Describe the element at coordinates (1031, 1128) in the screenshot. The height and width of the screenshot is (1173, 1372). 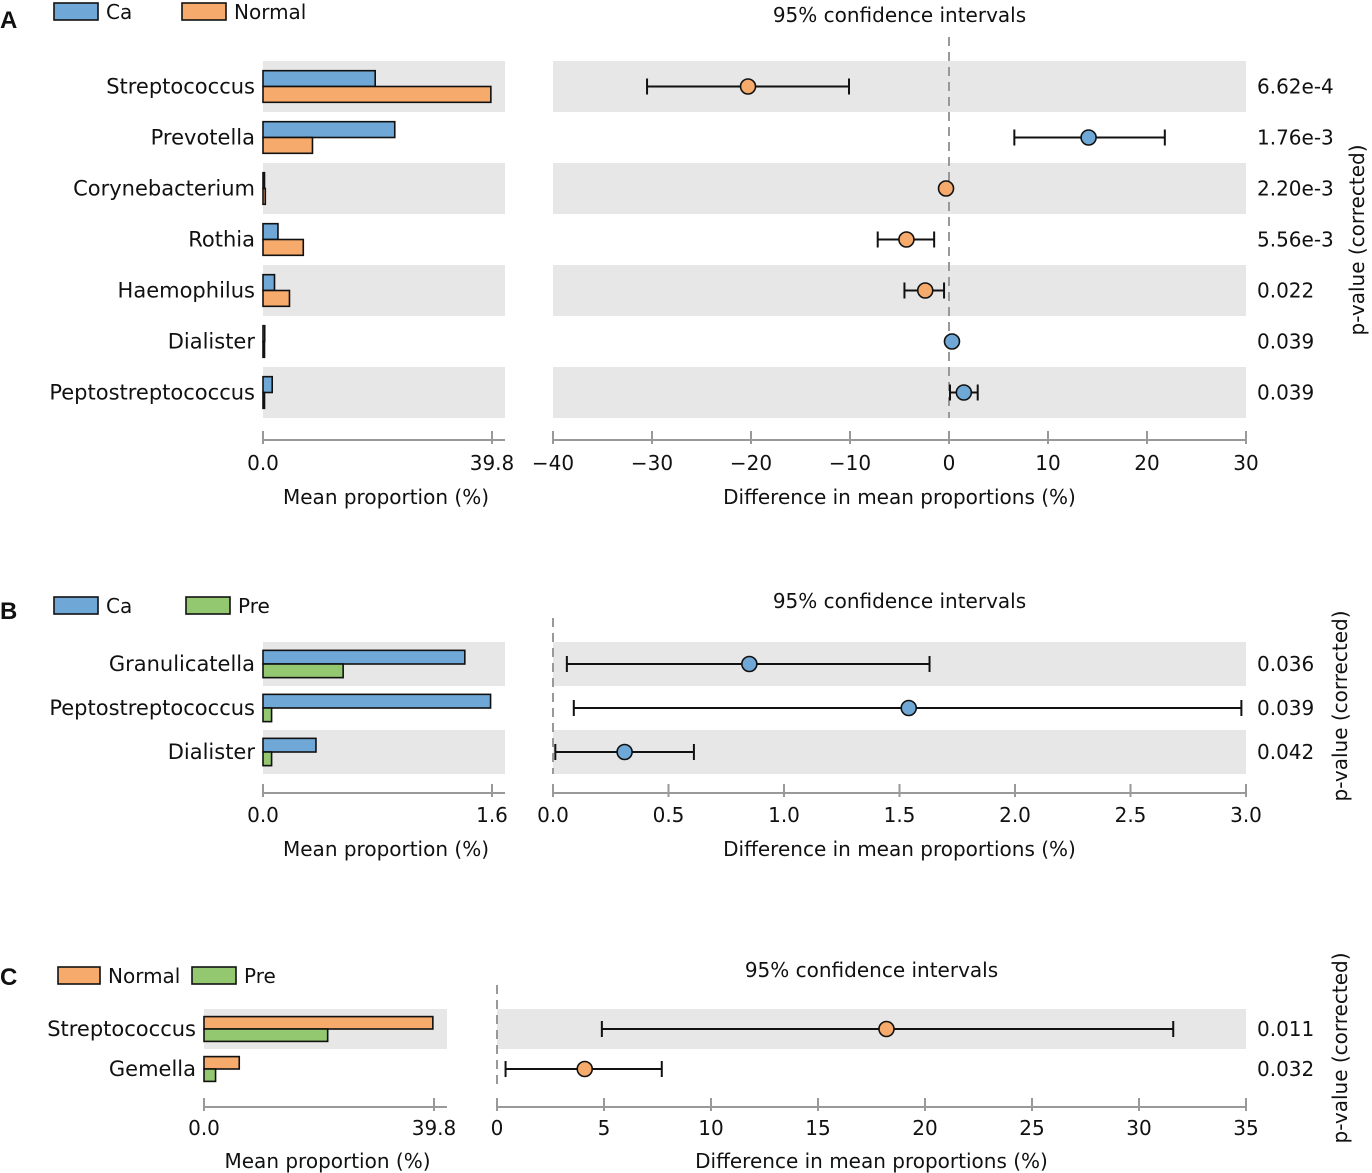
I see `ci-tick-label: 25` at that location.